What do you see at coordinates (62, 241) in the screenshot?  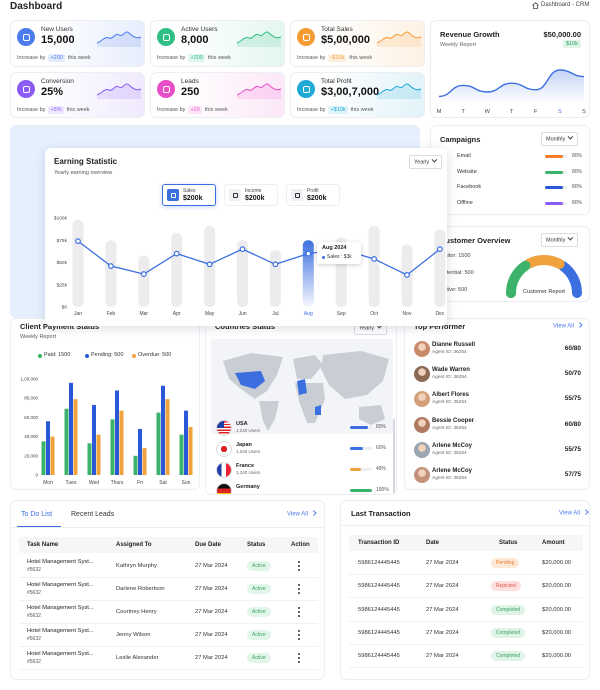 I see `y-tick-label: $75k` at bounding box center [62, 241].